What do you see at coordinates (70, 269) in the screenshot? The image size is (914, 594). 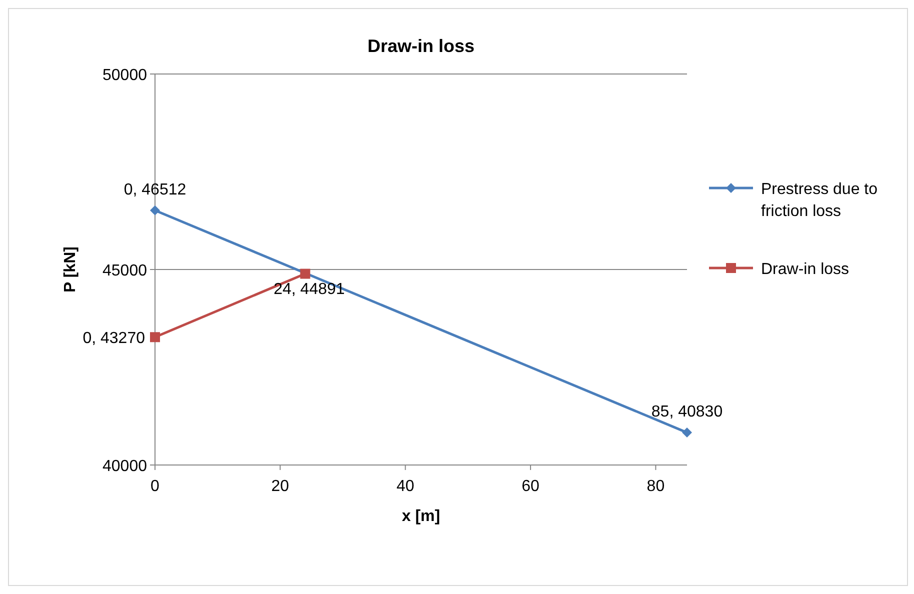 I see `y-axis-title: P [kN]` at bounding box center [70, 269].